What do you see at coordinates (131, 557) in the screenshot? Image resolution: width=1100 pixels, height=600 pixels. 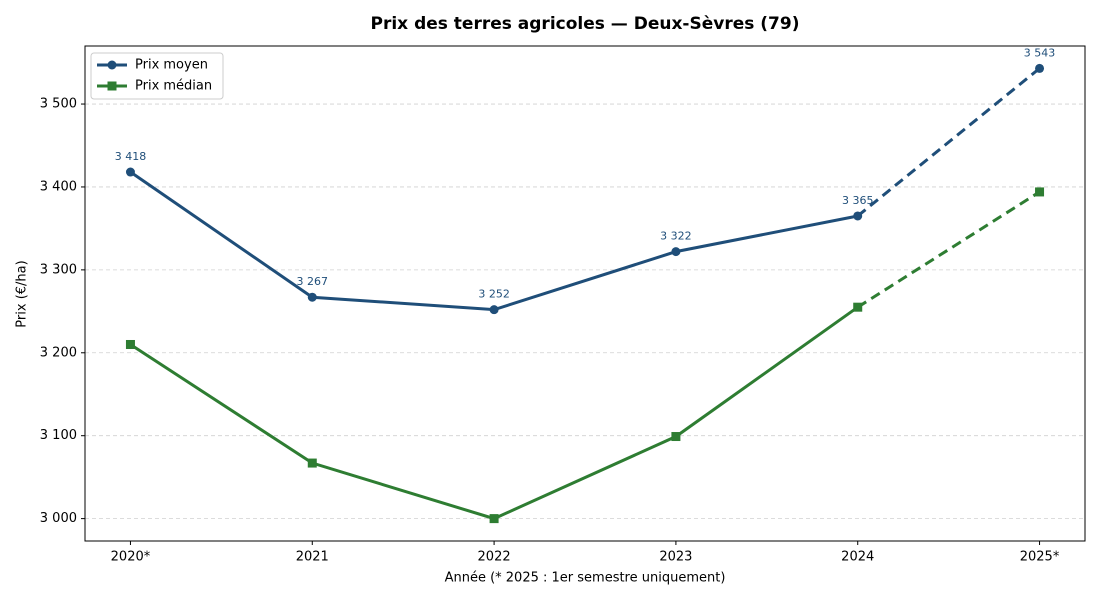 I see `x-tick-label: 2020*` at bounding box center [131, 557].